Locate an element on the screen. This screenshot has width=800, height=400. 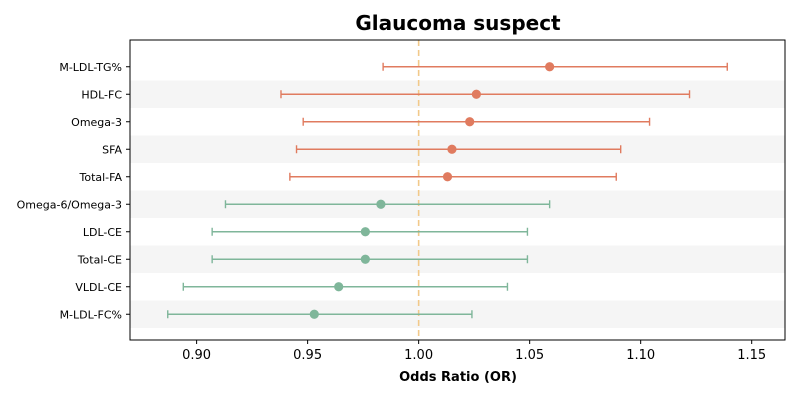
x-tick-label: 0.90 is located at coordinates (196, 355).